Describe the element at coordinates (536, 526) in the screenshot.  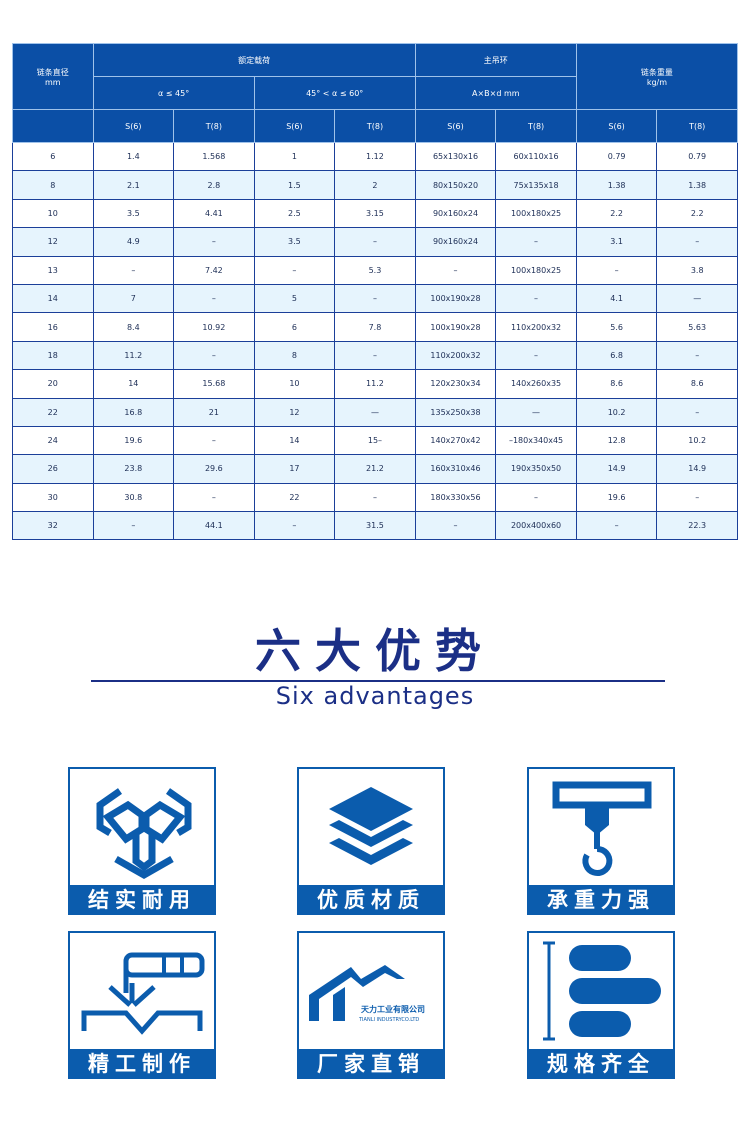
I see `table-cell: 200x400x60` at that location.